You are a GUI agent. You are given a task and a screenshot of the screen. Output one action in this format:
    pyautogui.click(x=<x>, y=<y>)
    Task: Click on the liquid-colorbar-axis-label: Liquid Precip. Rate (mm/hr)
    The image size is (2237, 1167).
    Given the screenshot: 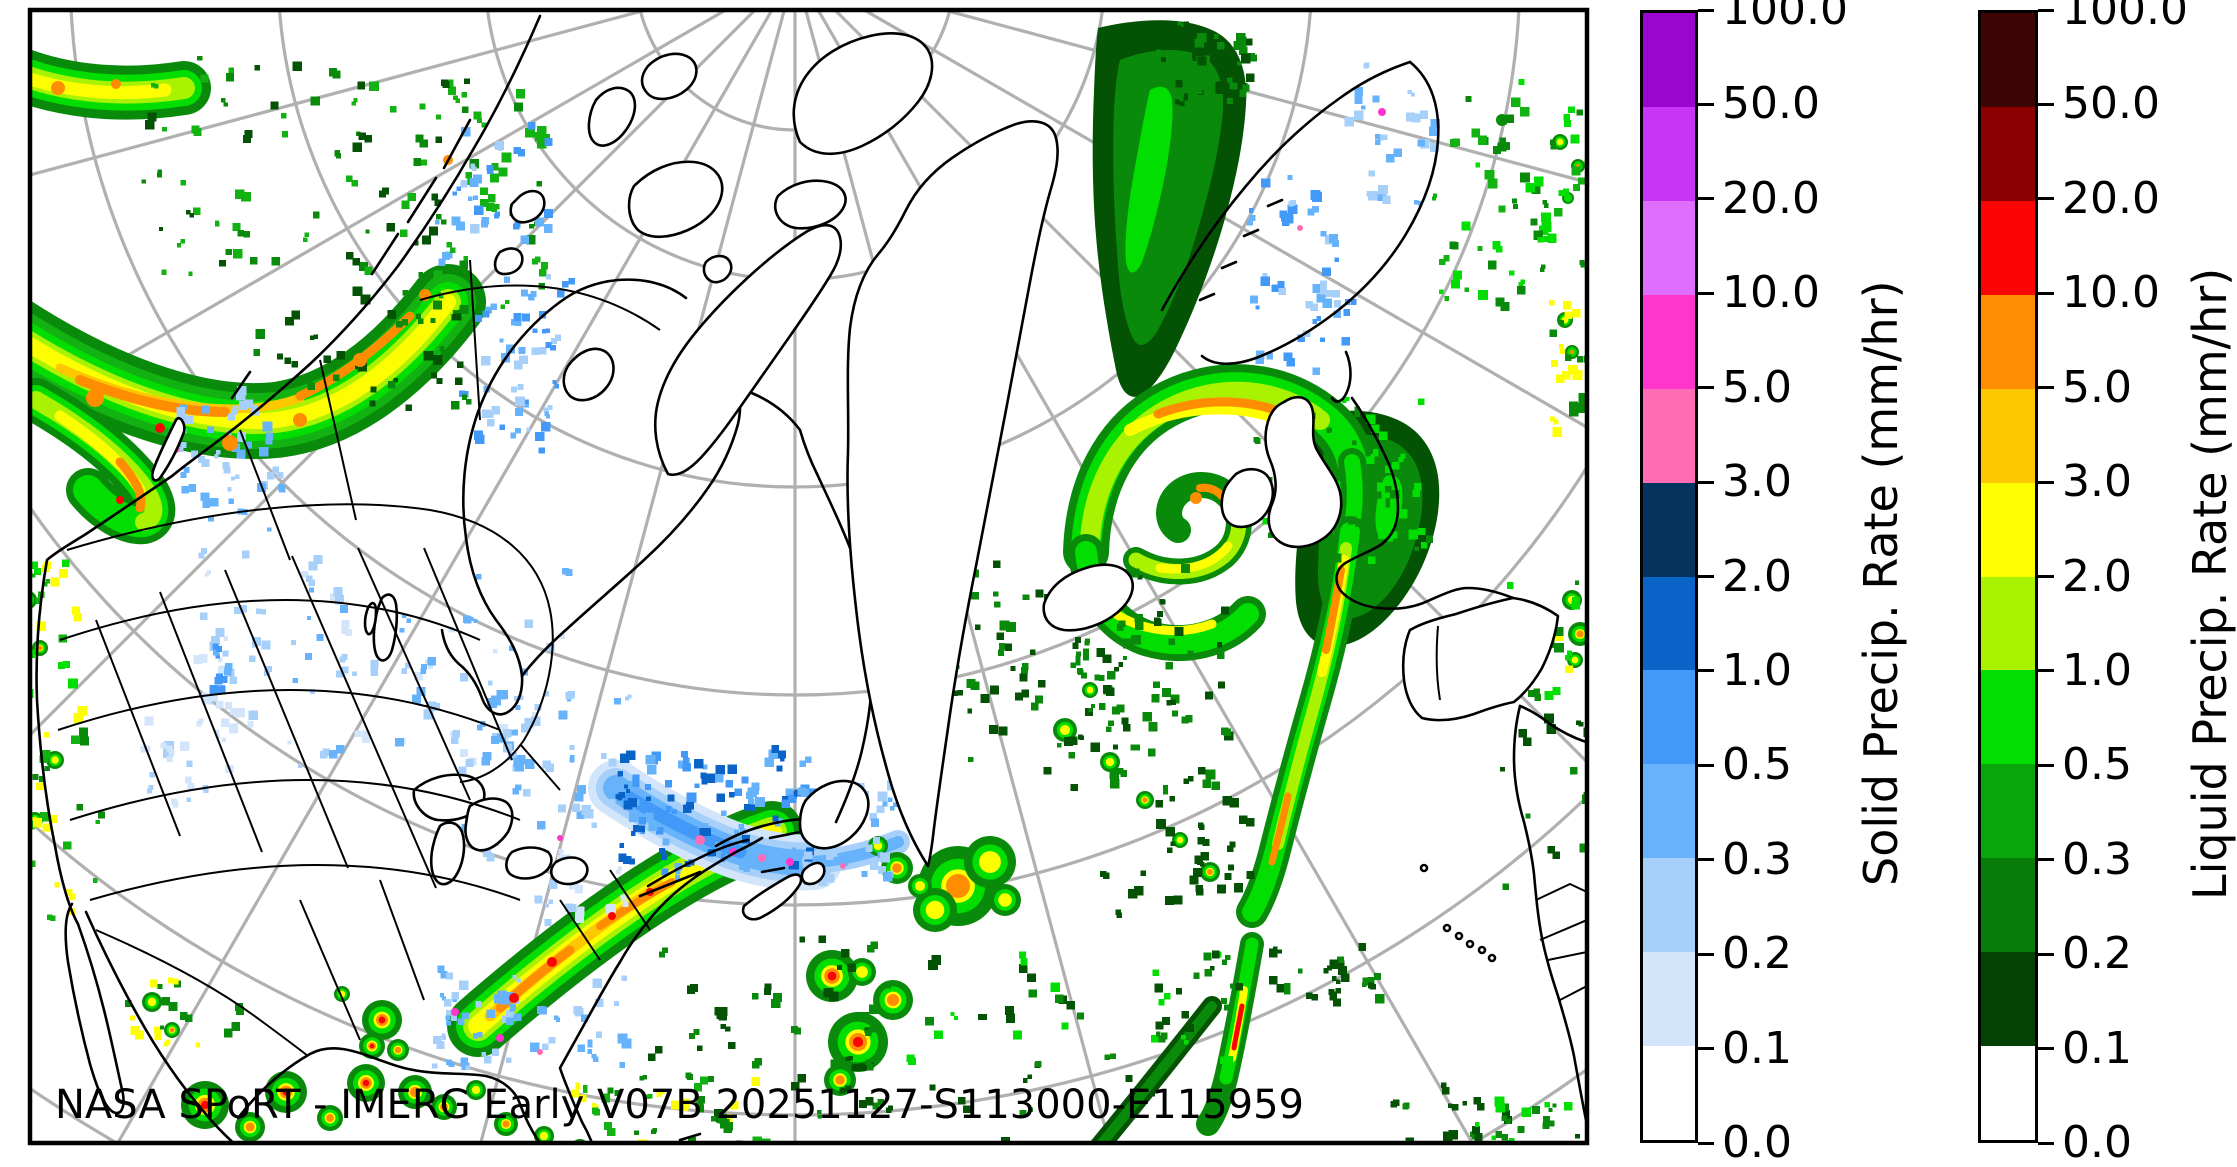 What is the action you would take?
    pyautogui.click(x=2210, y=583)
    